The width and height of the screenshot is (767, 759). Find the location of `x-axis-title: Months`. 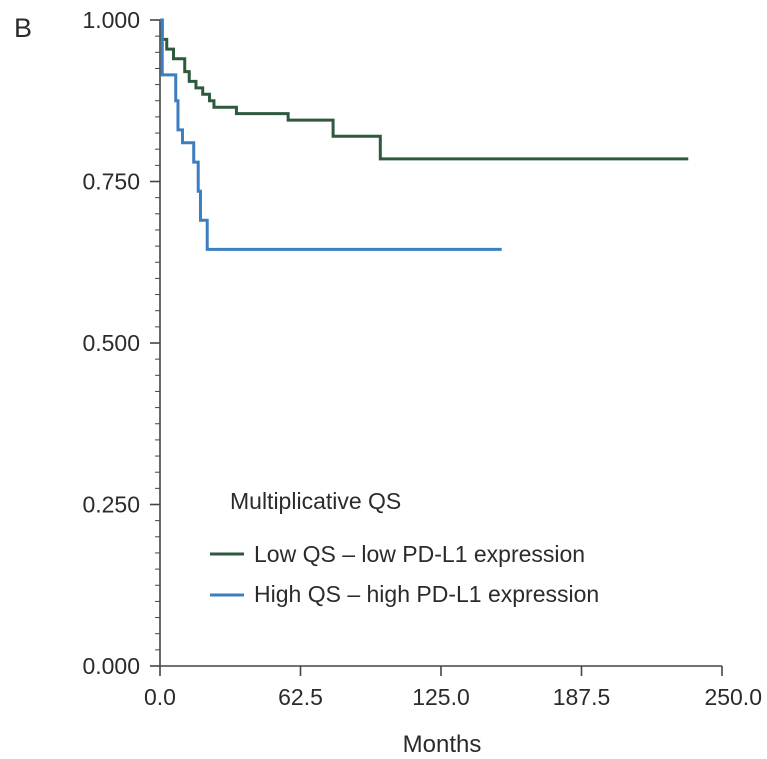

x-axis-title: Months is located at coordinates (442, 744).